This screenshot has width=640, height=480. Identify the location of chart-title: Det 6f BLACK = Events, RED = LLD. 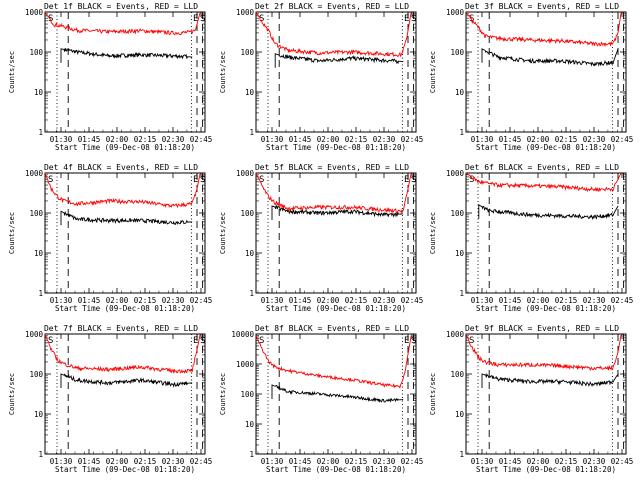
(542, 167).